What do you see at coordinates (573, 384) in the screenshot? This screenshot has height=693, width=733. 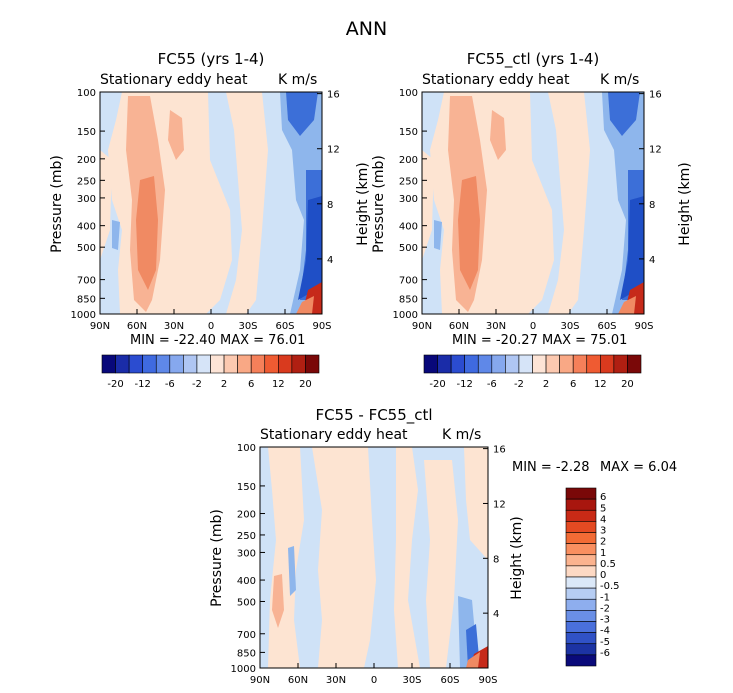 I see `panel2-colorbar-label: 6` at bounding box center [573, 384].